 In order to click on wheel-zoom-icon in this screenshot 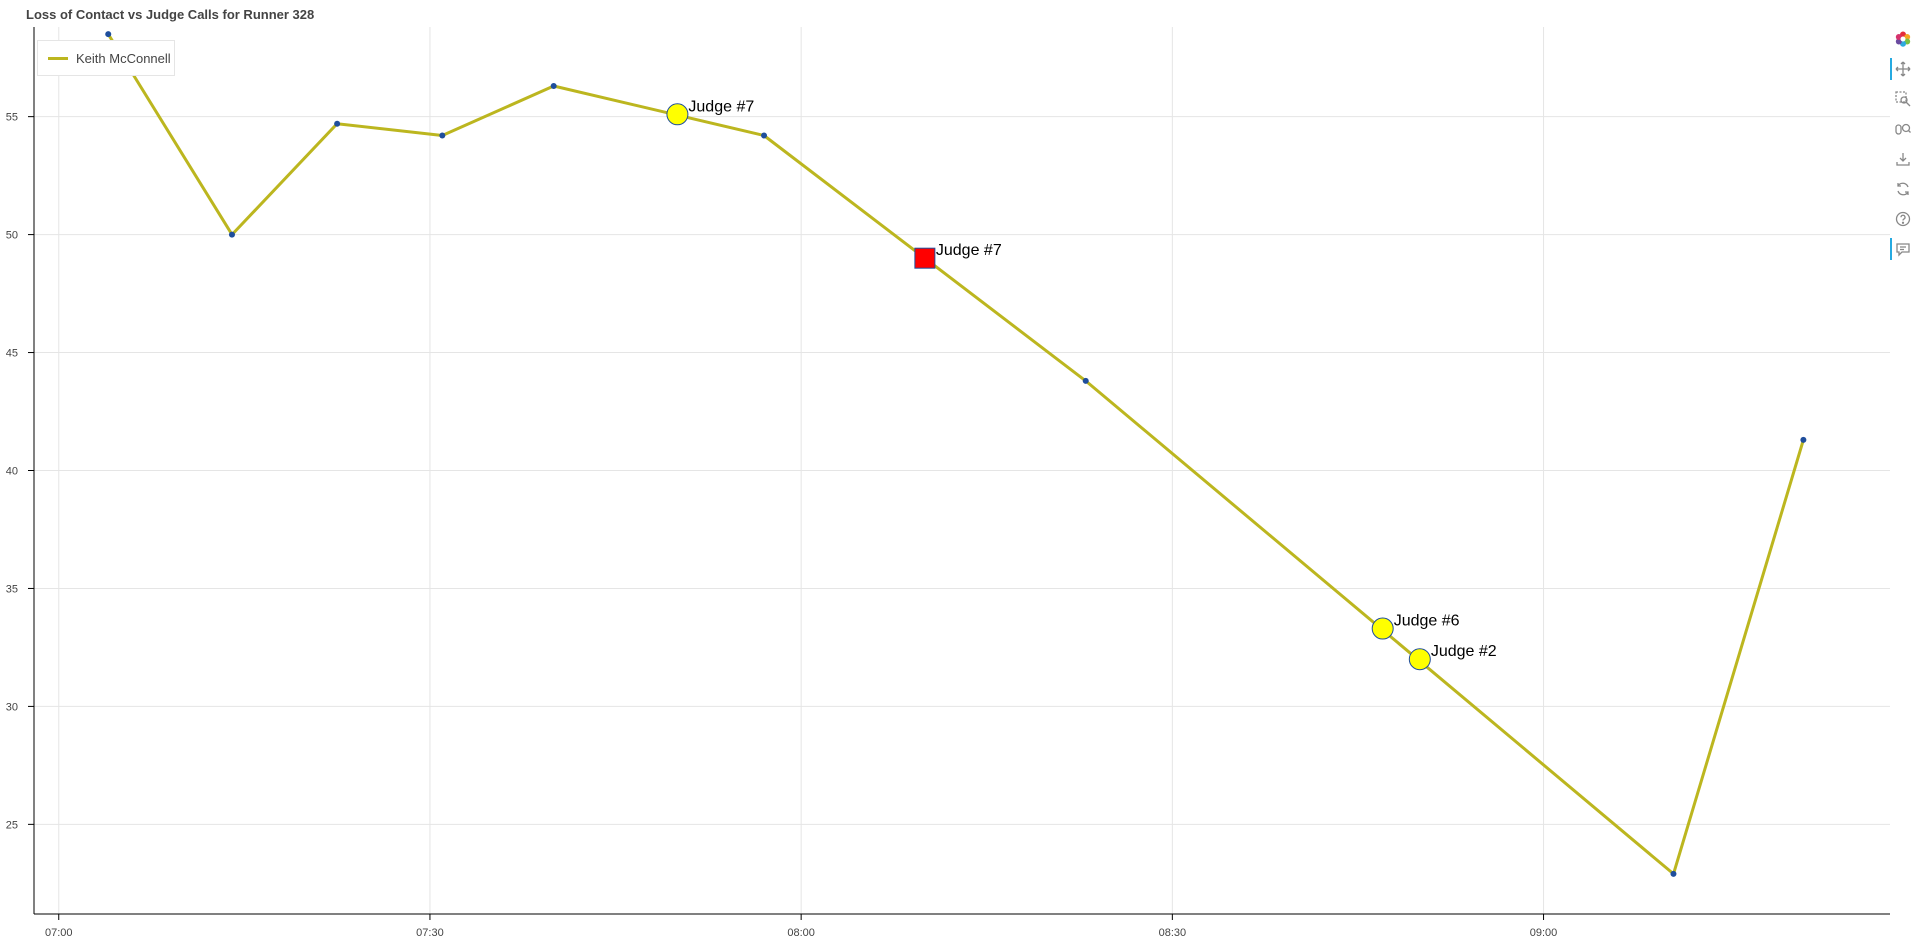, I will do `click(1903, 129)`.